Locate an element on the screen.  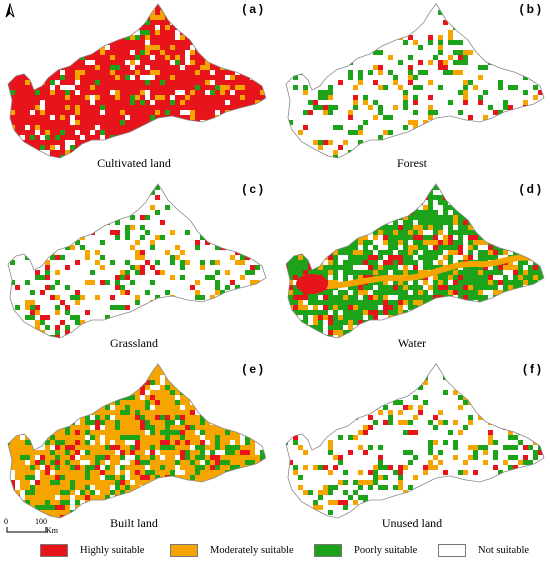
map-a is located at coordinates (137, 81).